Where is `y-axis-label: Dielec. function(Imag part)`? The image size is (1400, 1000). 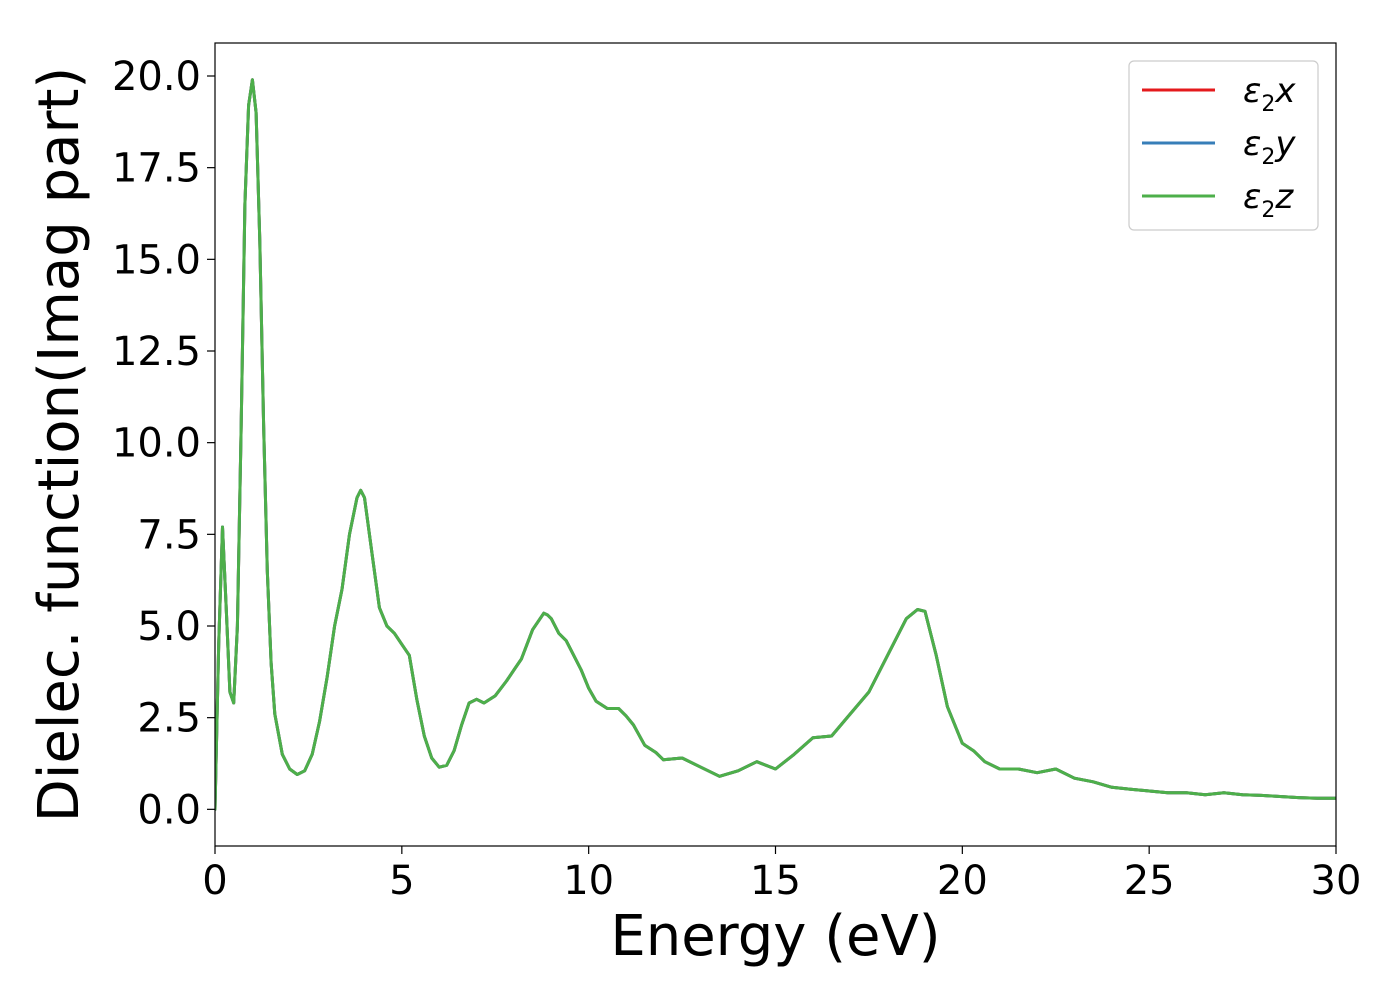
y-axis-label: Dielec. function(Imag part) is located at coordinates (59, 445).